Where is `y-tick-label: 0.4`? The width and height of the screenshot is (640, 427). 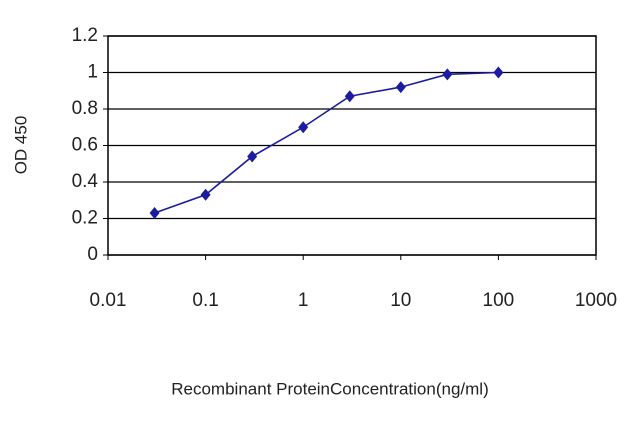 y-tick-label: 0.4 is located at coordinates (85, 181).